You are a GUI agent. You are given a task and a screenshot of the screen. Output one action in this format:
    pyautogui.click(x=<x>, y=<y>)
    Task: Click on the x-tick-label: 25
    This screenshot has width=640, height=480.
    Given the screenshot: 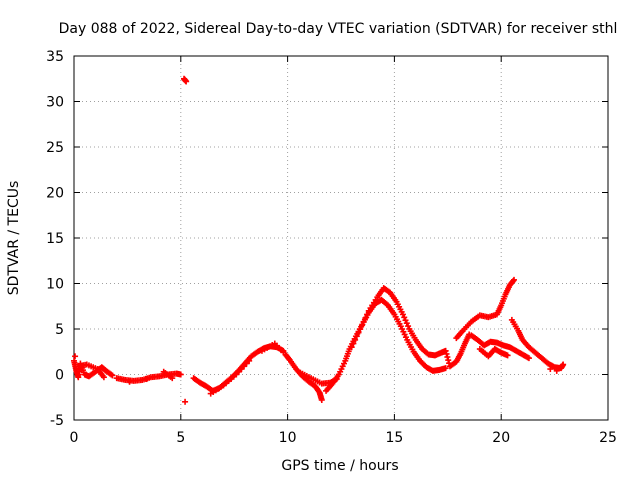 What is the action you would take?
    pyautogui.click(x=608, y=438)
    